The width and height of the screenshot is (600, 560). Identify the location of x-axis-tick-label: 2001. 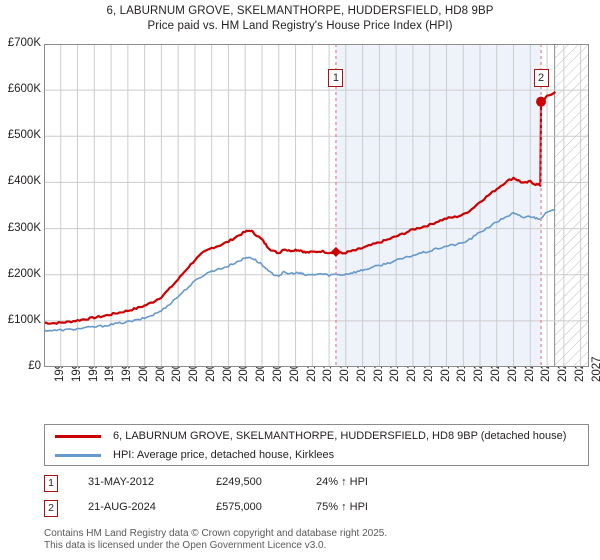
(160, 369).